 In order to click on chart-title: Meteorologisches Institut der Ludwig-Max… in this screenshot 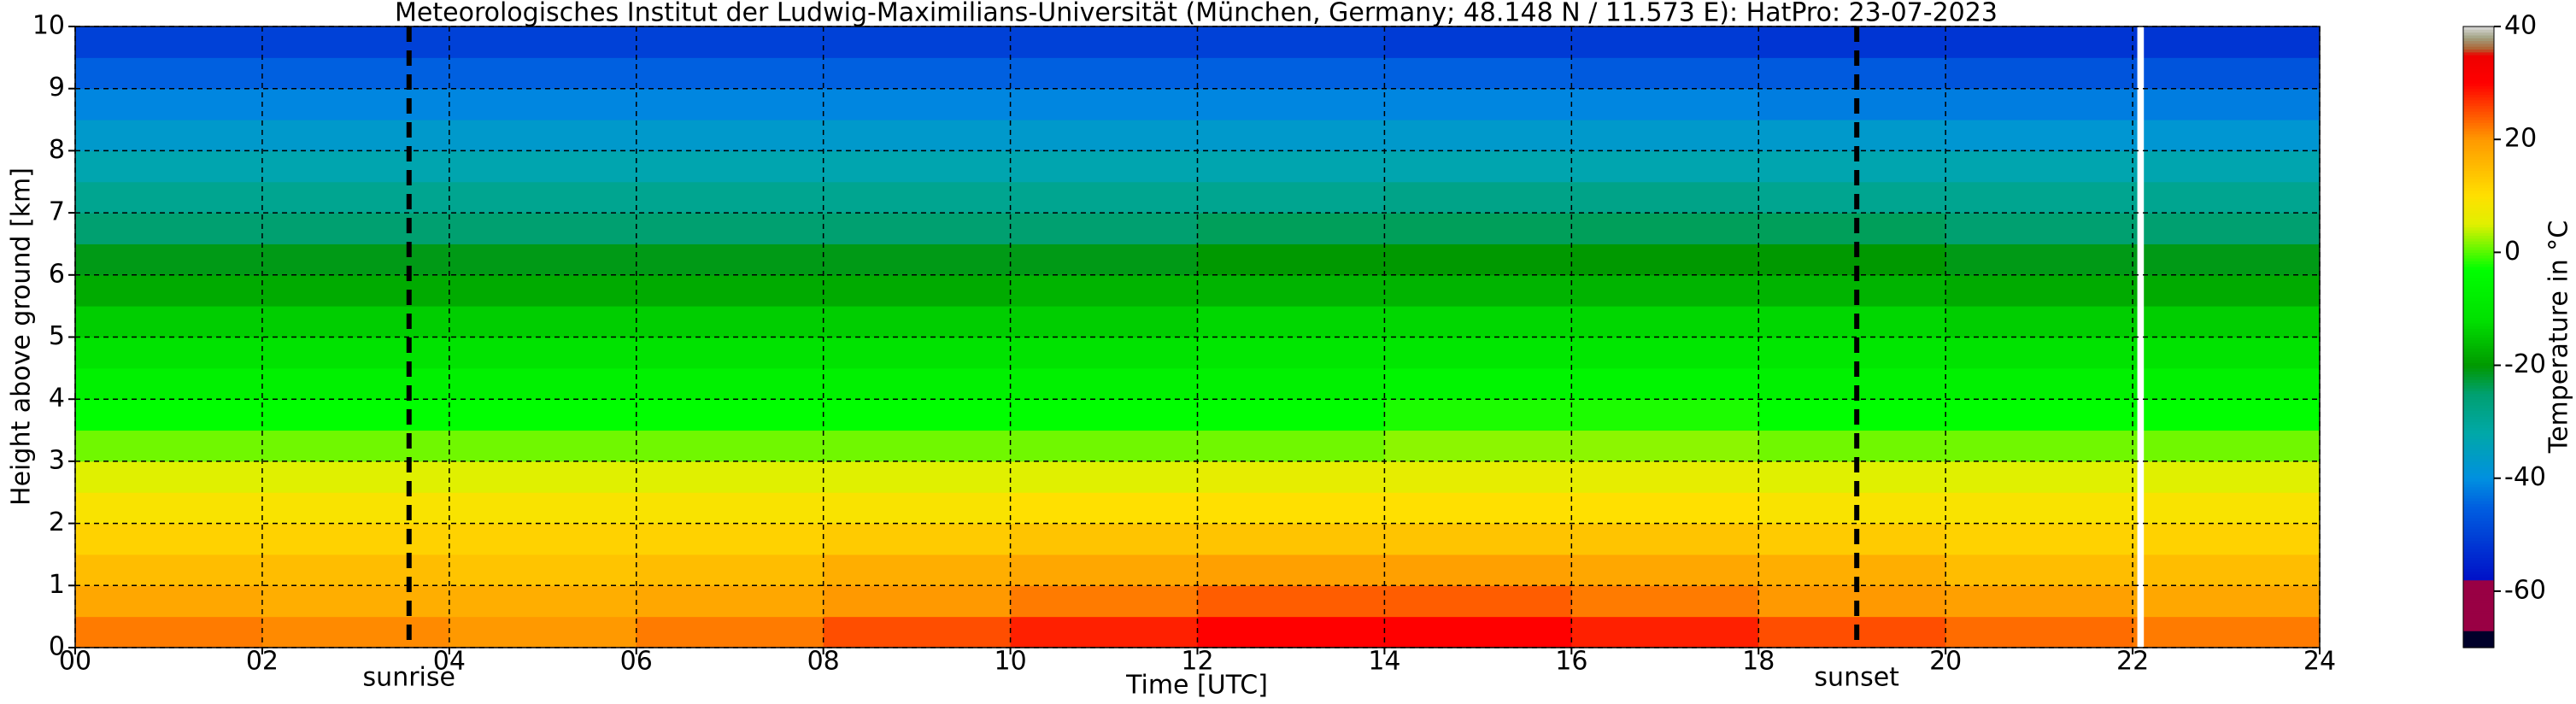, I will do `click(1196, 14)`.